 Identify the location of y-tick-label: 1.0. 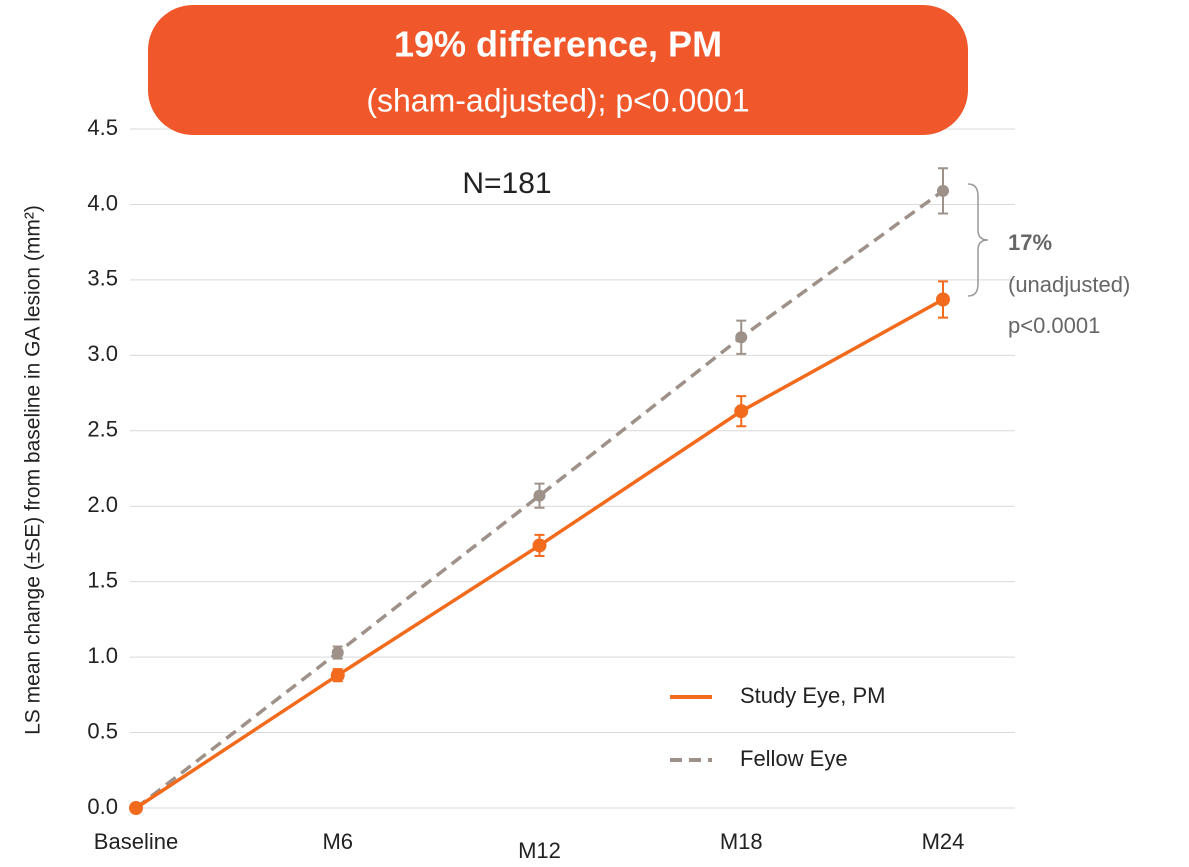
(102, 655).